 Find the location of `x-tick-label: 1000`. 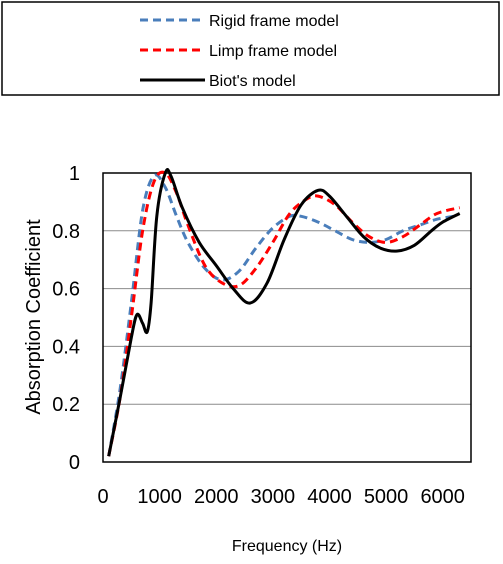

x-tick-label: 1000 is located at coordinates (159, 497).